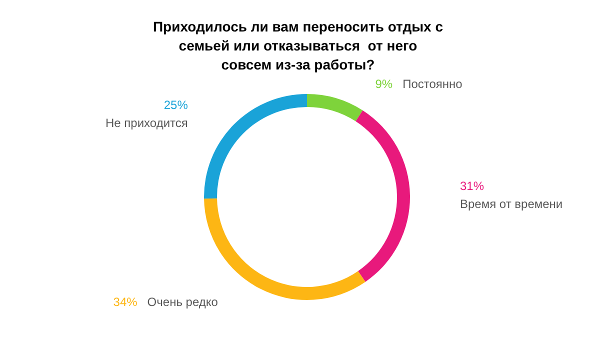 The height and width of the screenshot is (341, 596). What do you see at coordinates (298, 45) in the screenshot?
I see `chart-title: Приходилось ли вам переносить отдых с семьей или отказываться от него совсем из-за работы?` at bounding box center [298, 45].